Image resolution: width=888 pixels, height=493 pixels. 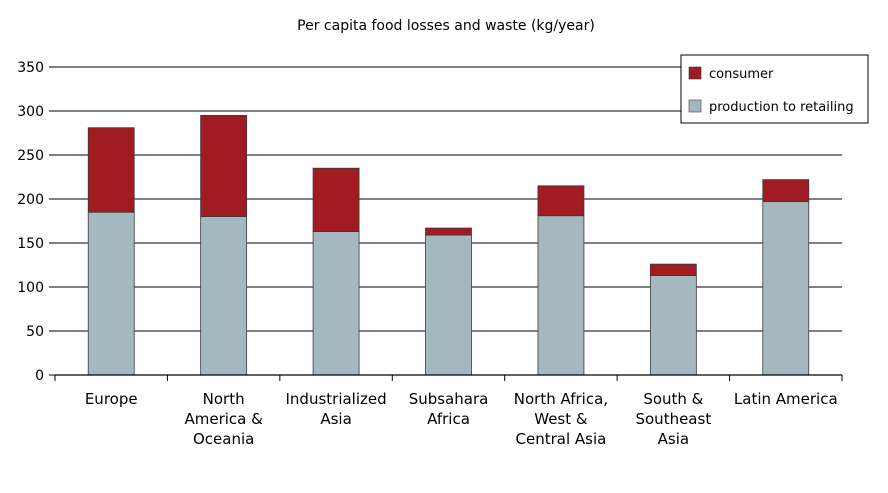 I want to click on x-category-label-line: Europe, so click(x=111, y=399).